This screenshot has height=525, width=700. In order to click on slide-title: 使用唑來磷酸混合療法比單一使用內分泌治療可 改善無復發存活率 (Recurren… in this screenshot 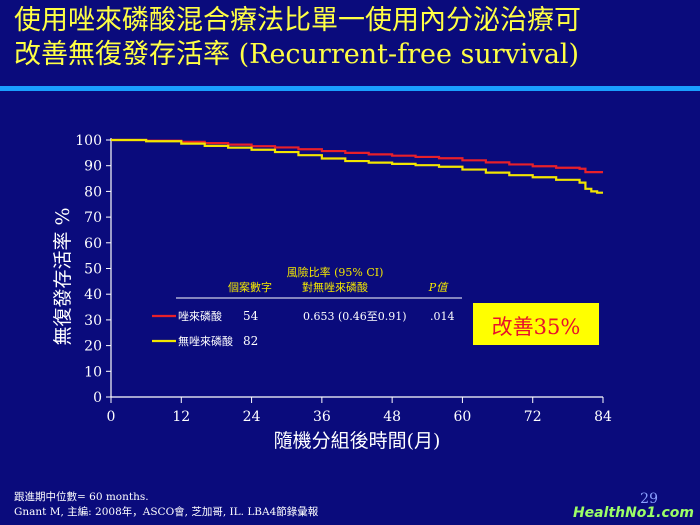, I will do `click(352, 38)`.